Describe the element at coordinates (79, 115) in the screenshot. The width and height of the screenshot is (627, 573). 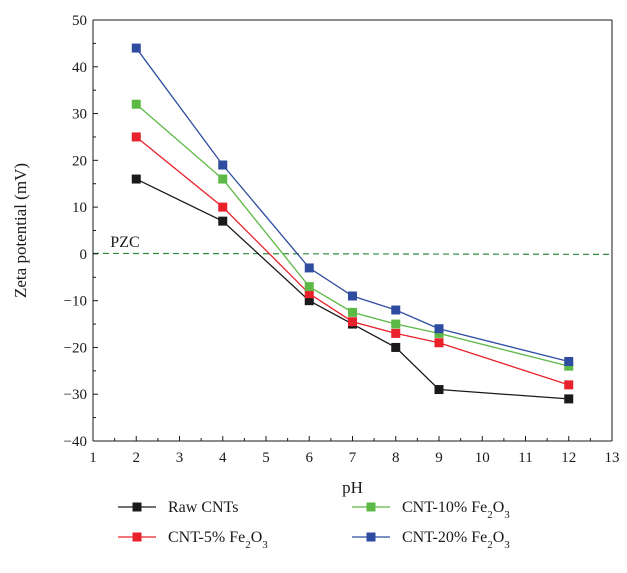
I see `y-tick-label: 30` at that location.